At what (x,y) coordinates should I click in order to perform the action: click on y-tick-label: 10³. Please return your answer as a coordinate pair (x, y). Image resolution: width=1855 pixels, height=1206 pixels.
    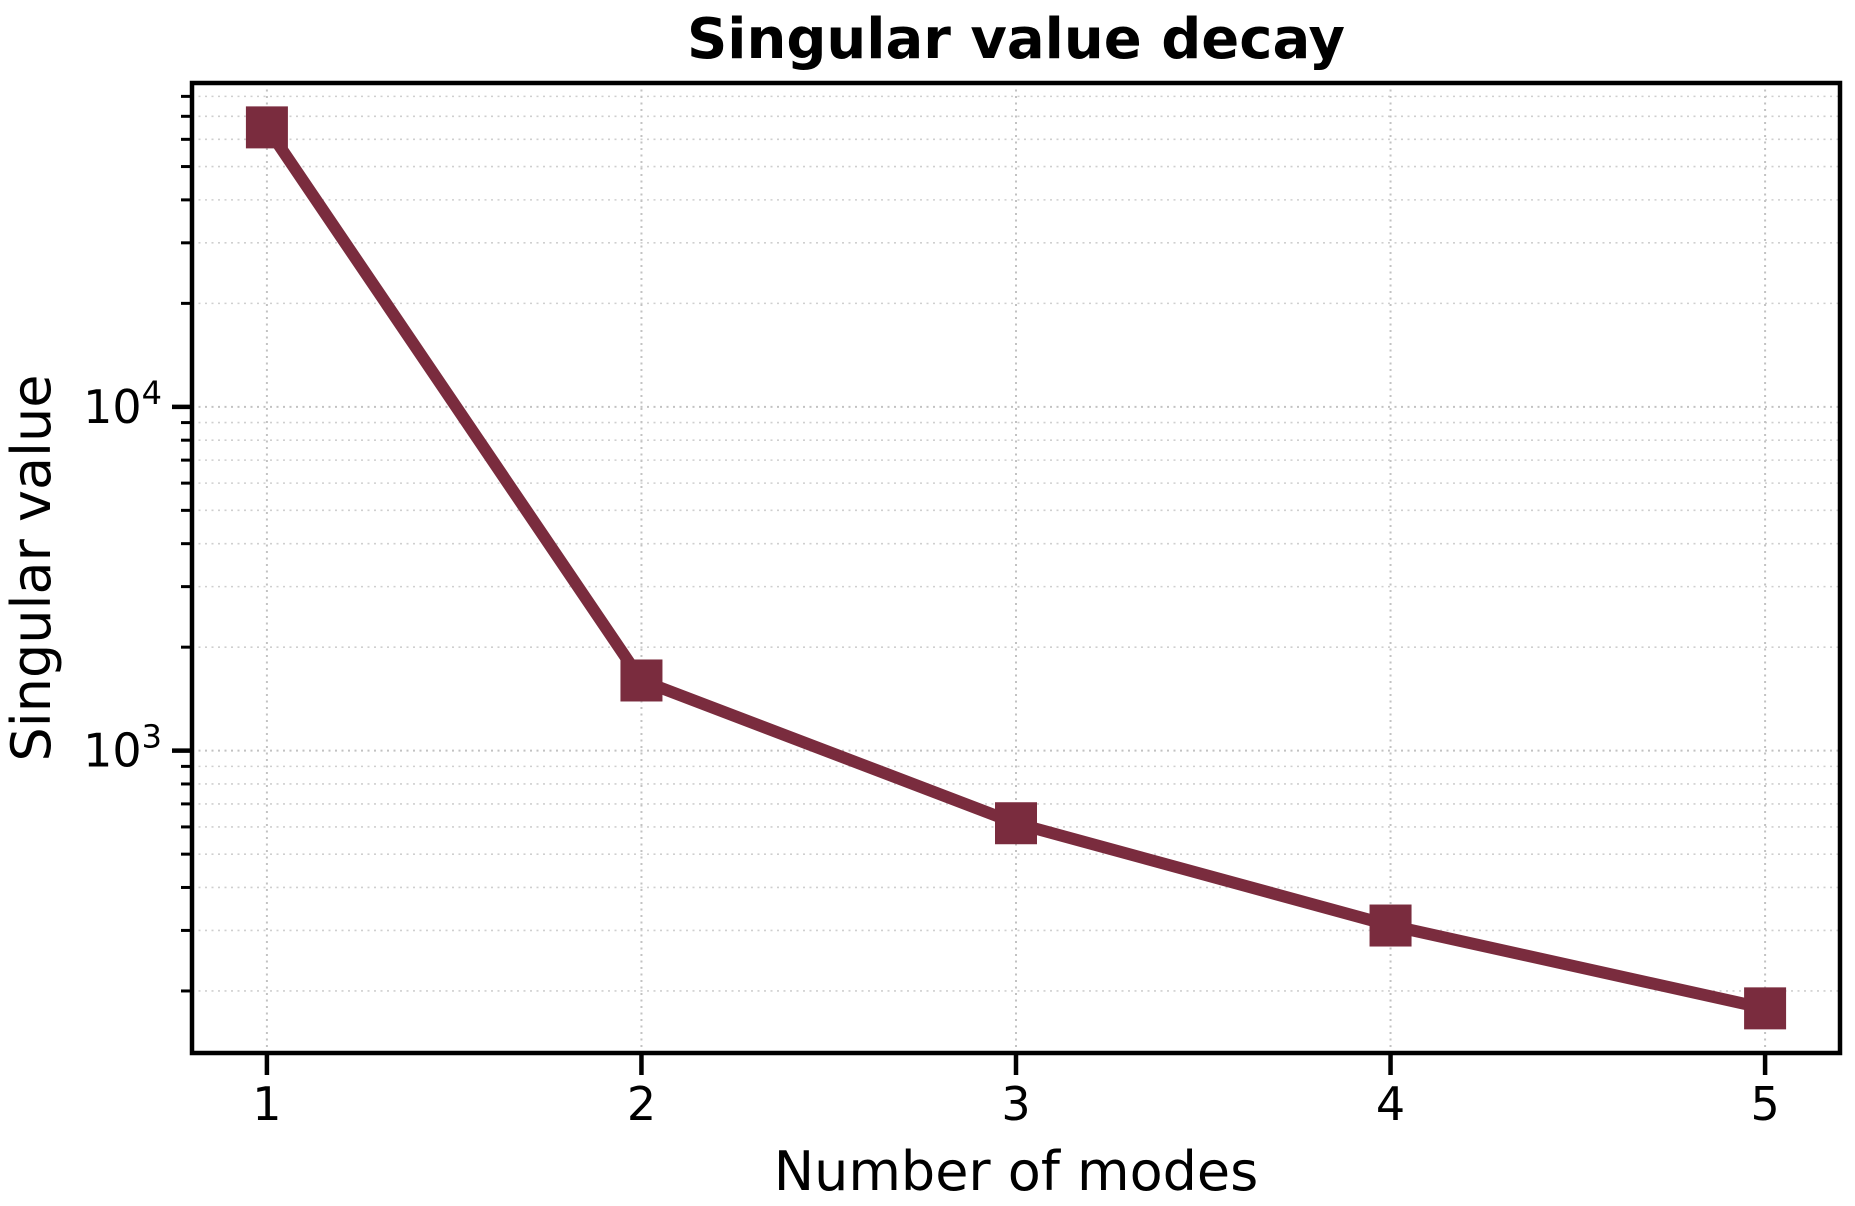
    Looking at the image, I should click on (122, 748).